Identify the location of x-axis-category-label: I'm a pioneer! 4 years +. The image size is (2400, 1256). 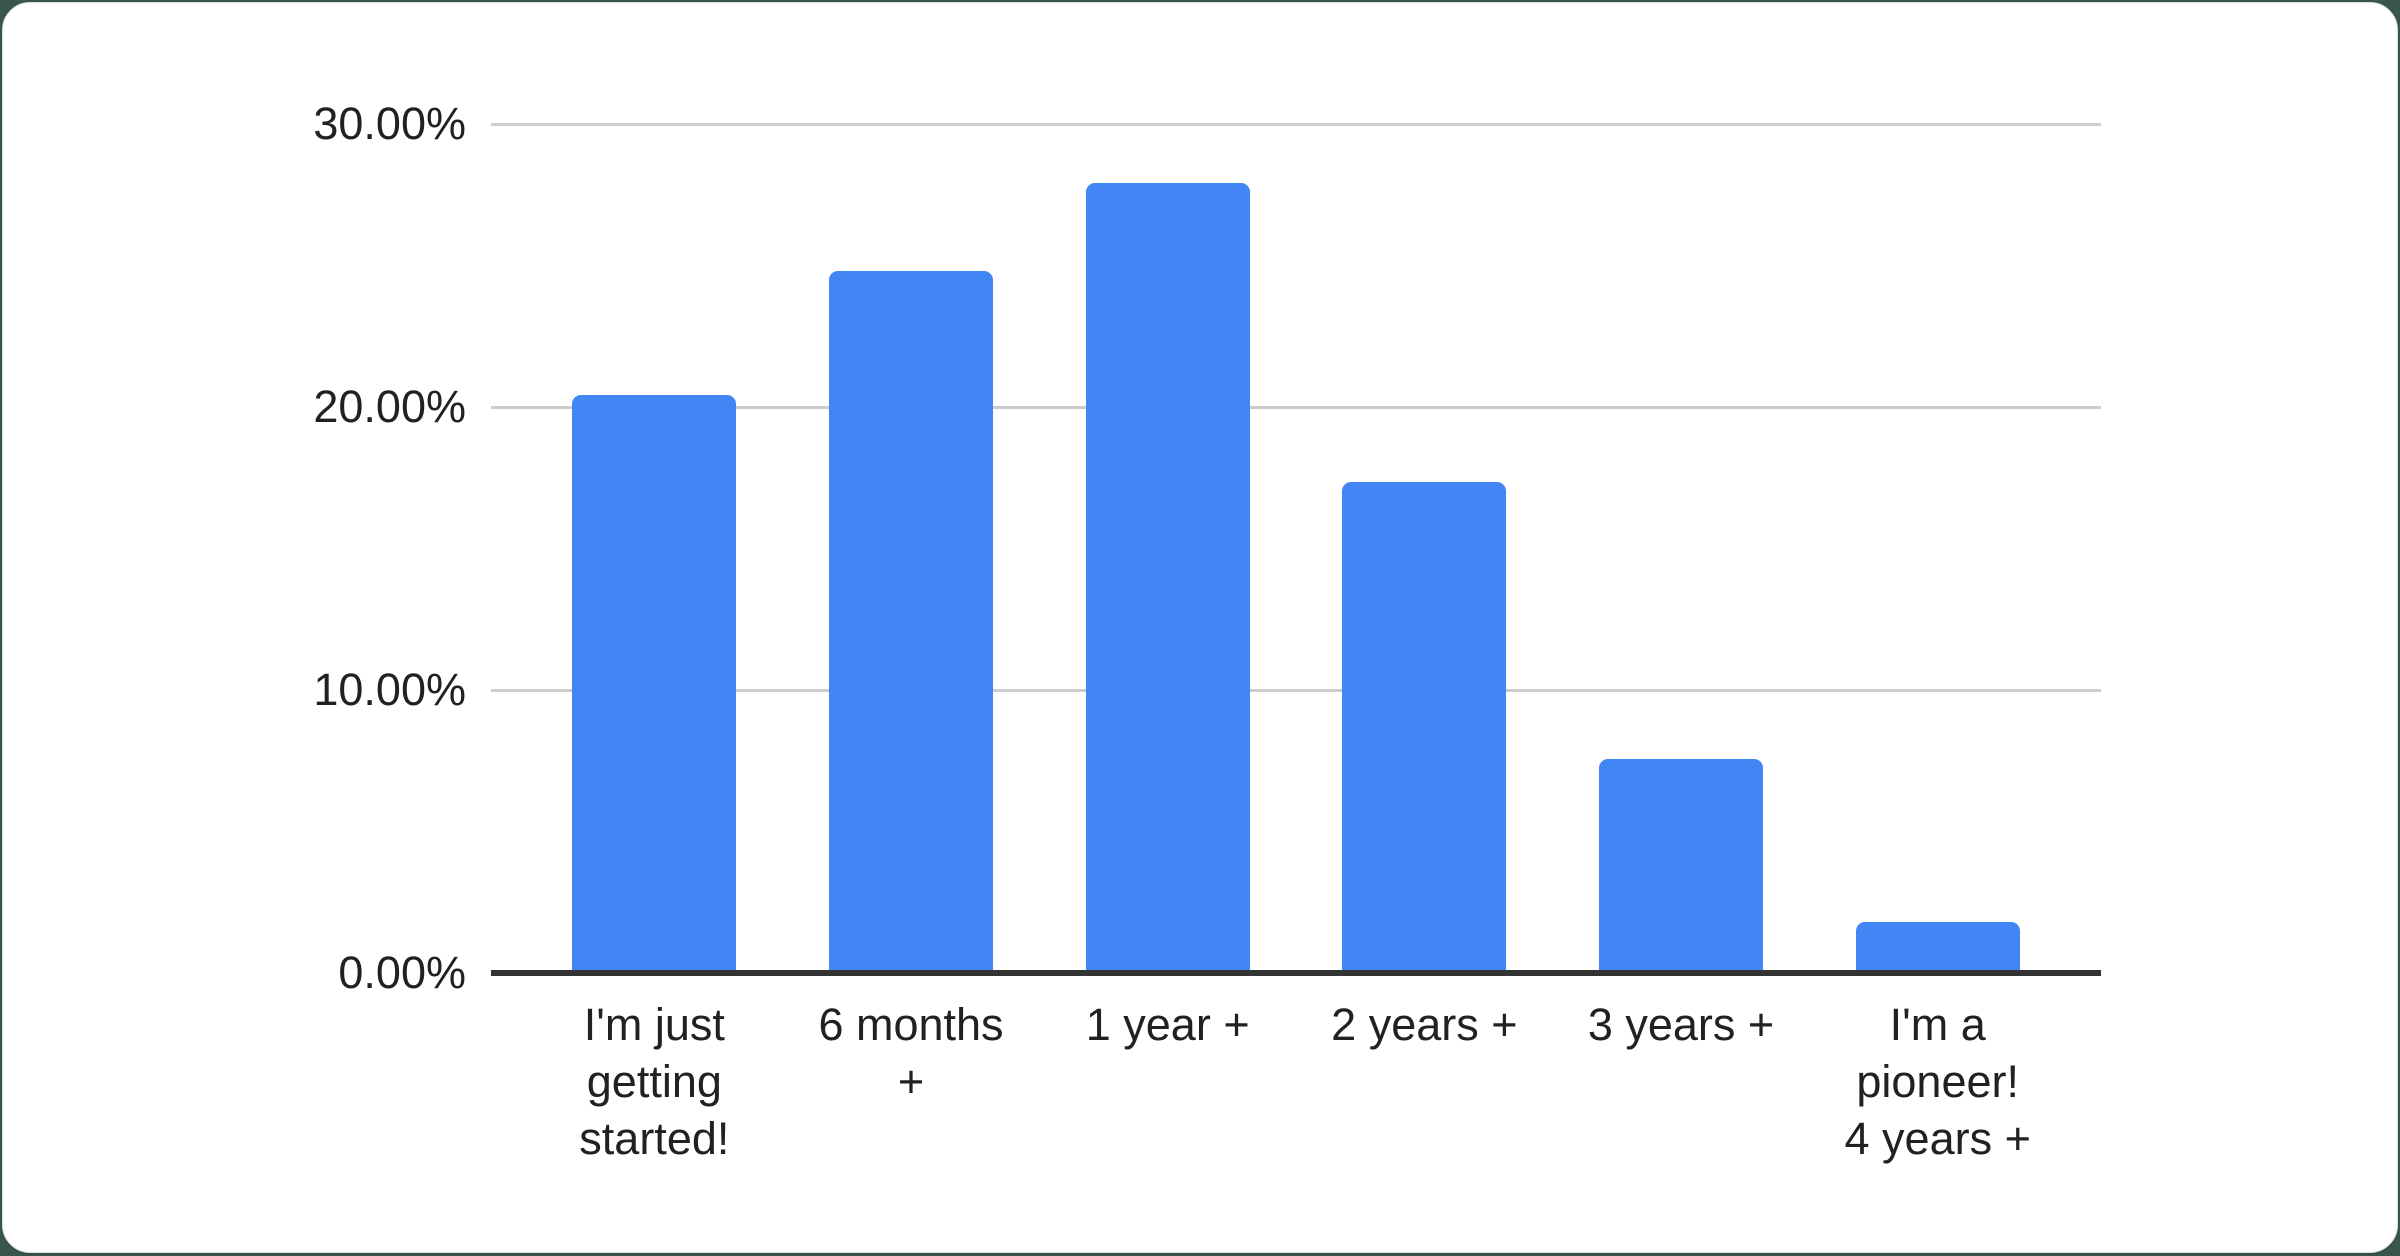
(1937, 1081).